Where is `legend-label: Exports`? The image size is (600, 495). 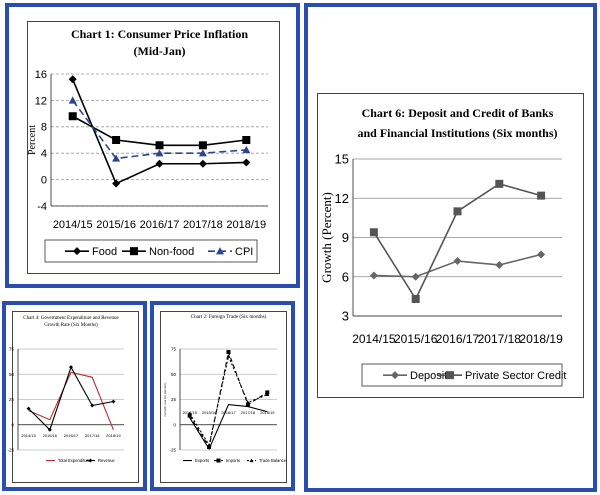
legend-label: Exports is located at coordinates (202, 460).